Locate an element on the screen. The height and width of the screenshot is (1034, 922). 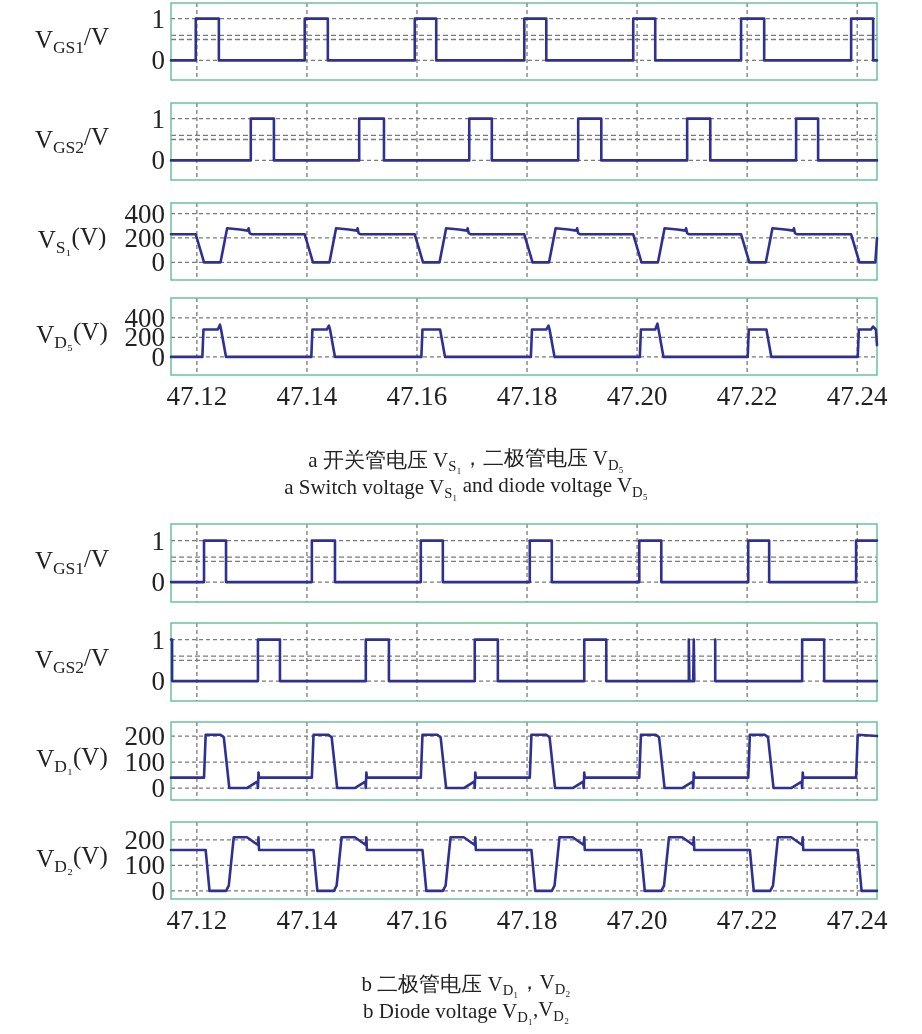
text: a Switch voltage V$_{S₁}$ and diode voltage V$_{D₅}$ is located at coordinates (466, 487).